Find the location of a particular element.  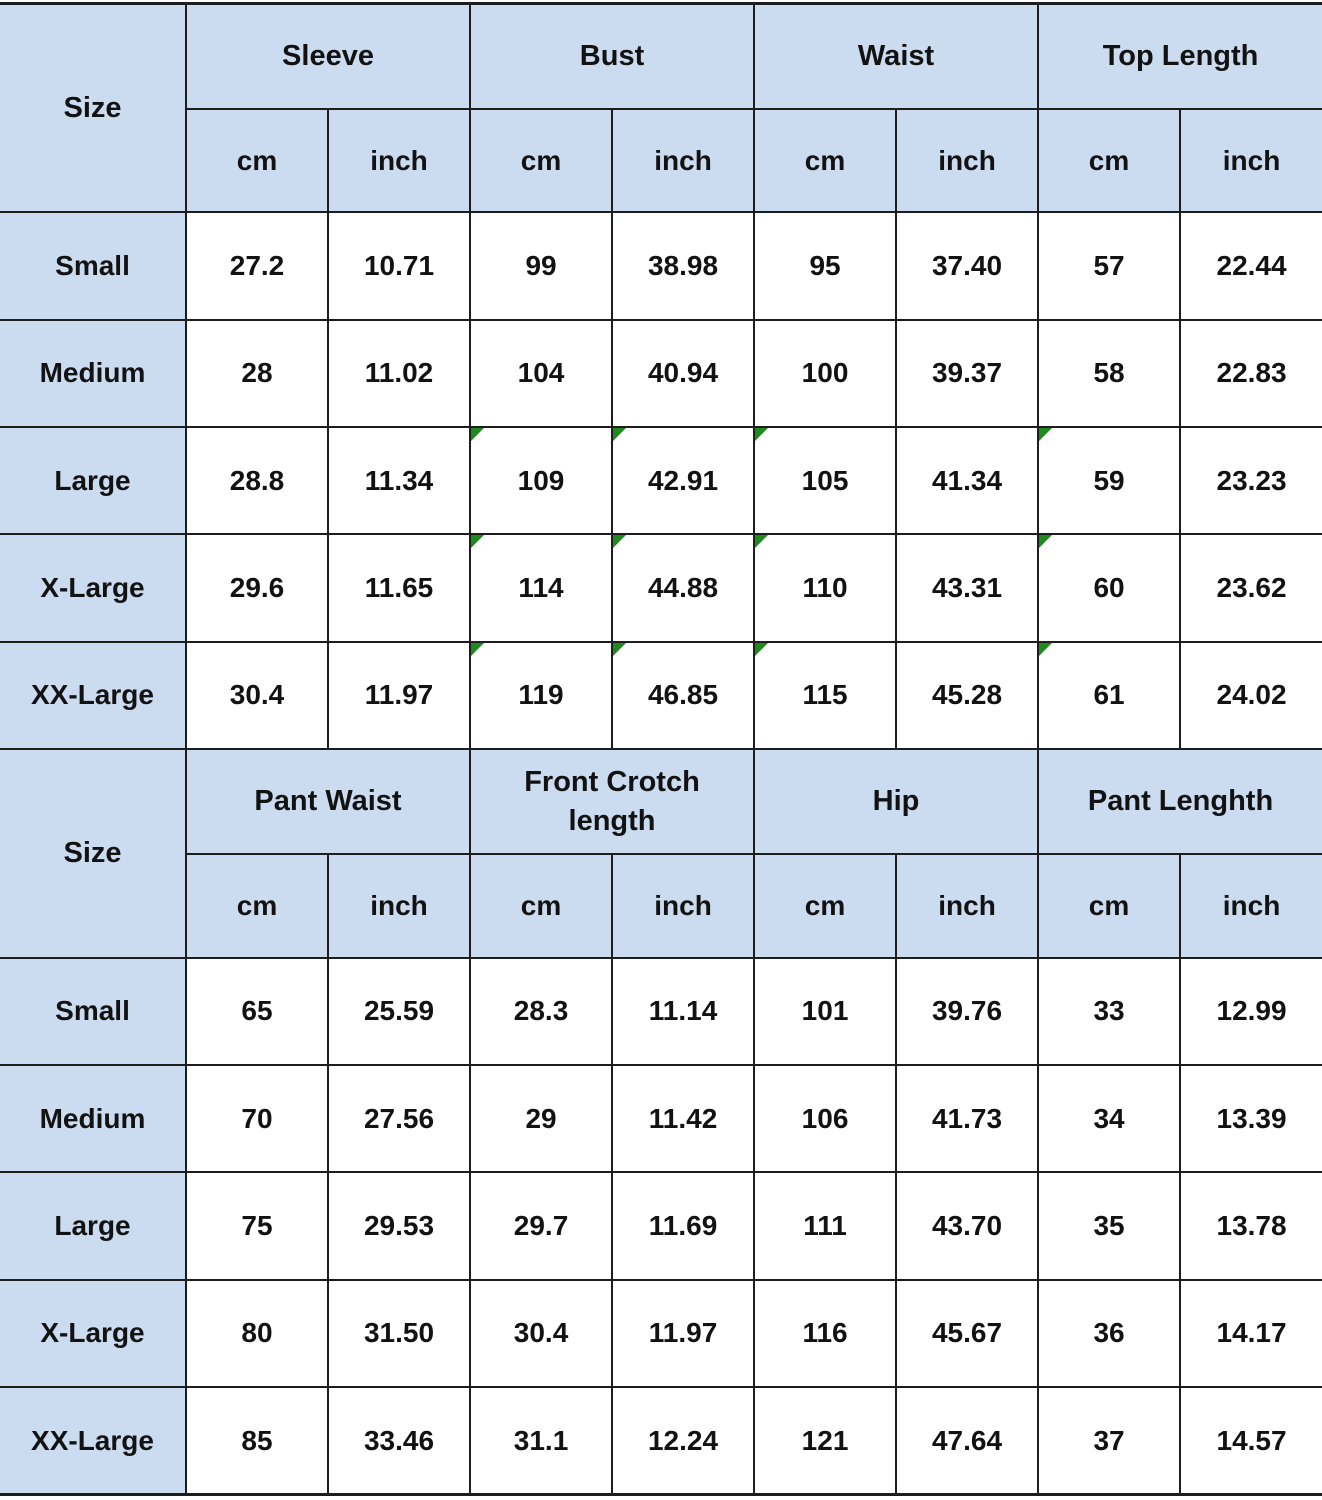

value-text: 110 is located at coordinates (825, 587).